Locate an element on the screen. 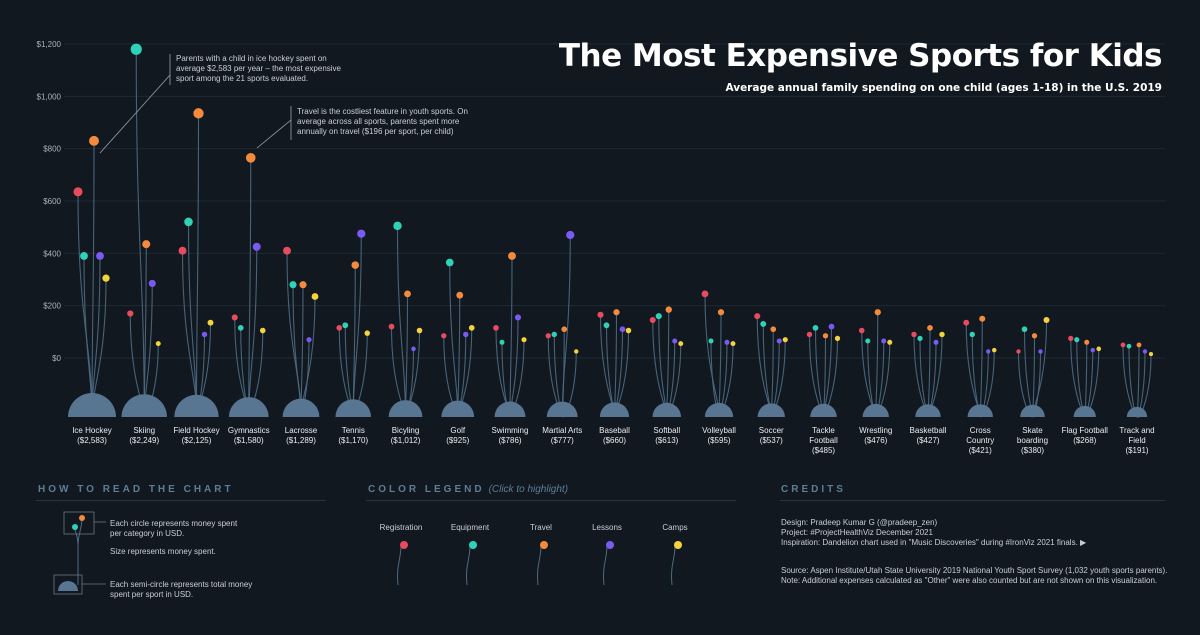 This screenshot has height=635, width=1200. legend-dot-camps is located at coordinates (678, 545).